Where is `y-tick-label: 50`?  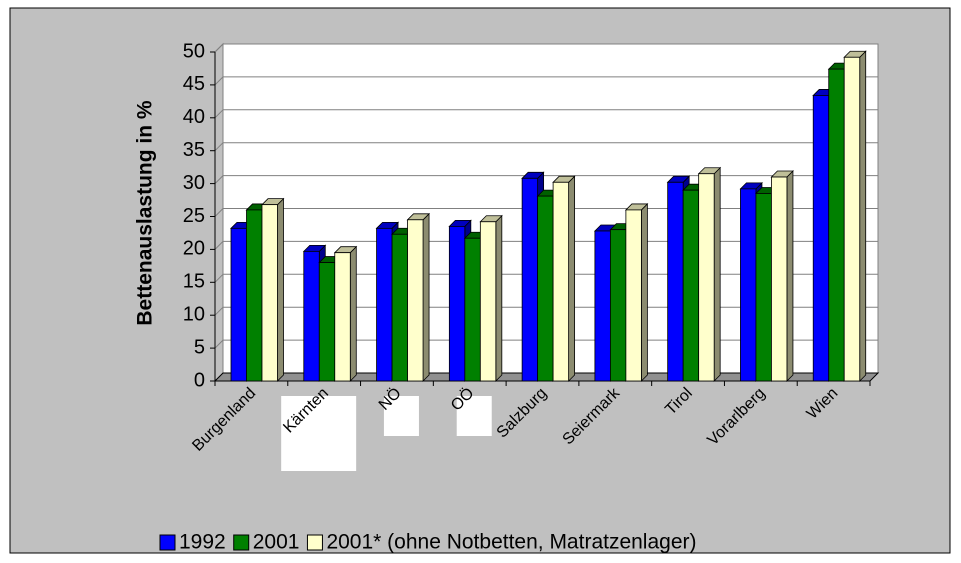 y-tick-label: 50 is located at coordinates (194, 51).